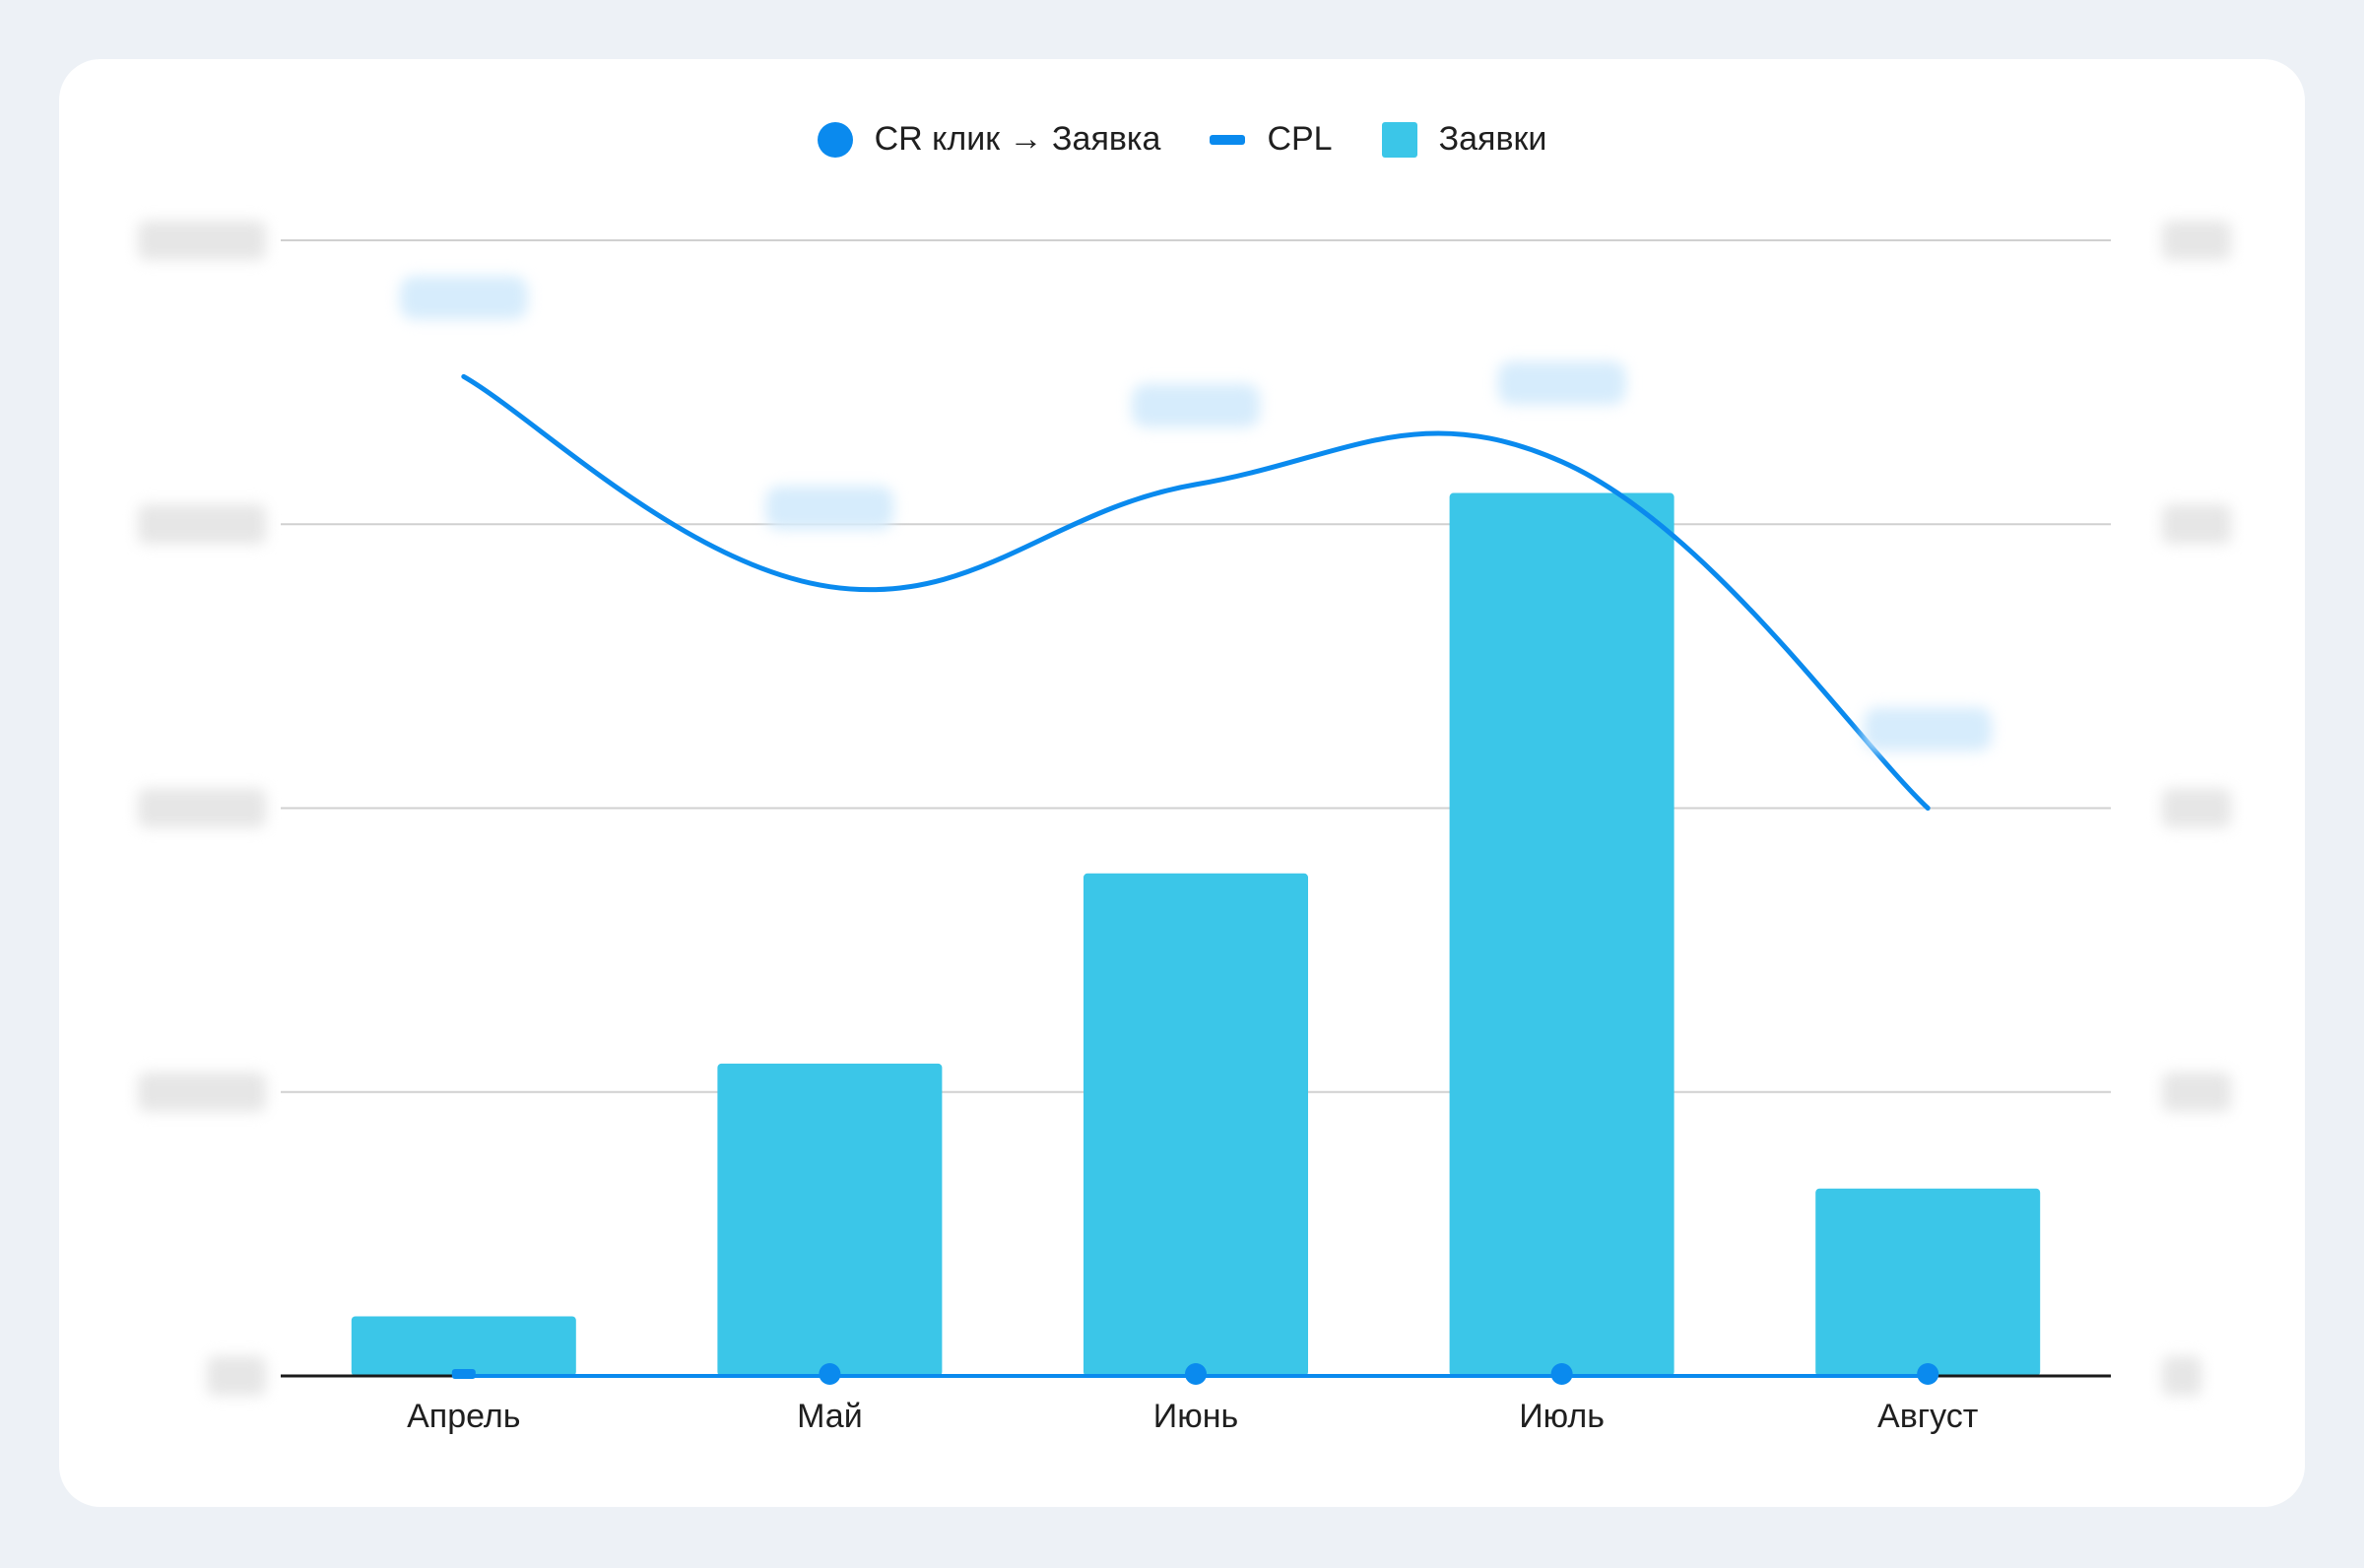 The width and height of the screenshot is (2364, 1568). What do you see at coordinates (1399, 139) in the screenshot?
I see `legend-leads-marker` at bounding box center [1399, 139].